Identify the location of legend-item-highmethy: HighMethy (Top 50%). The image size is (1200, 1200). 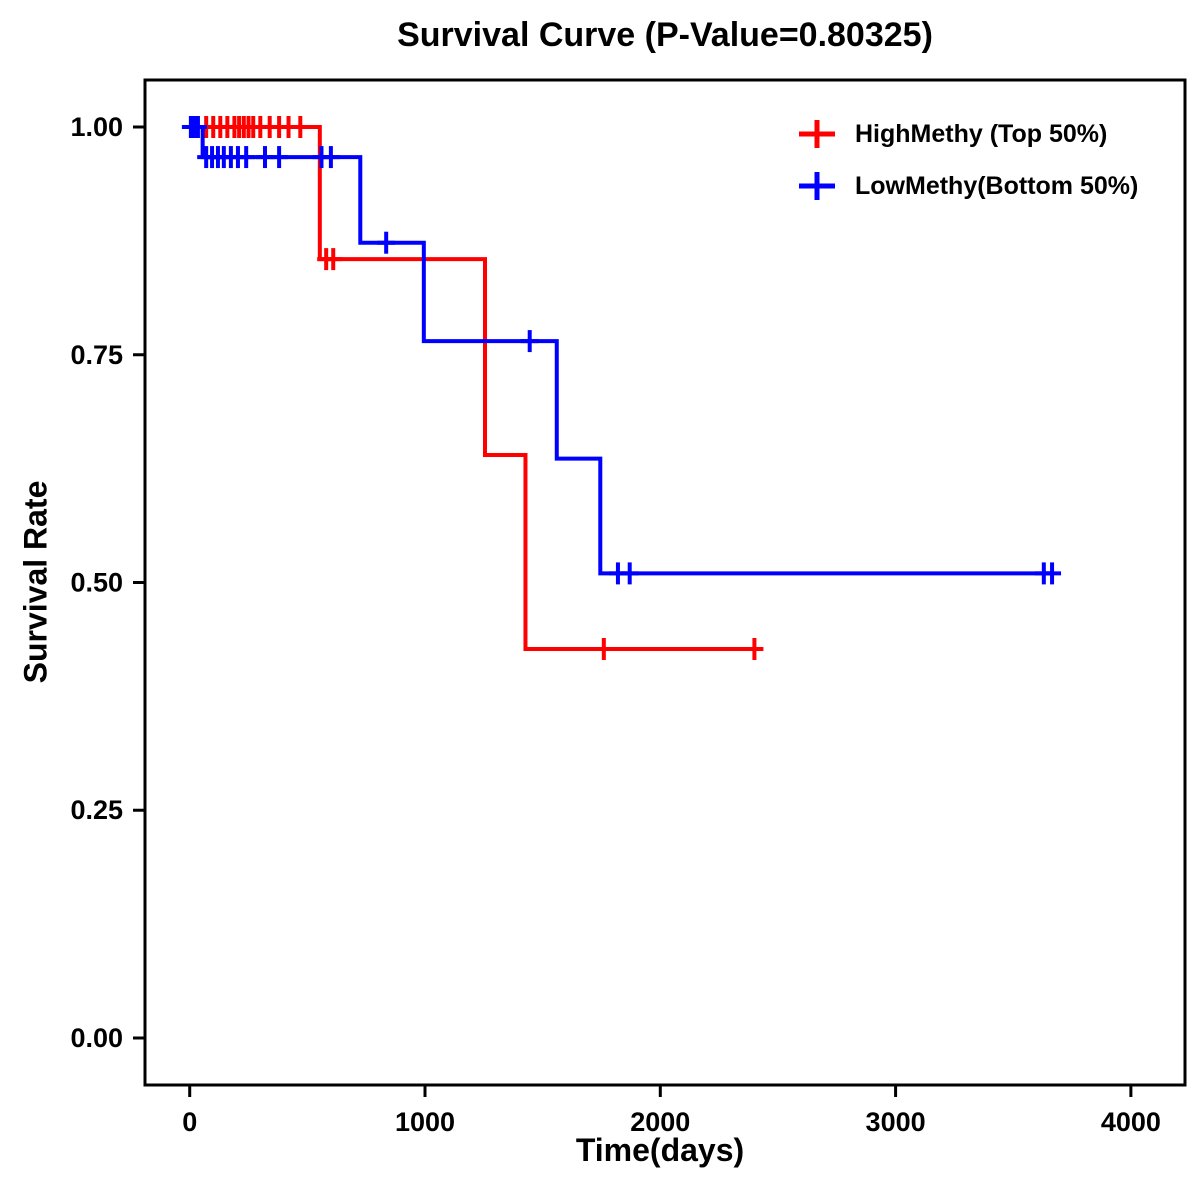
(966, 134).